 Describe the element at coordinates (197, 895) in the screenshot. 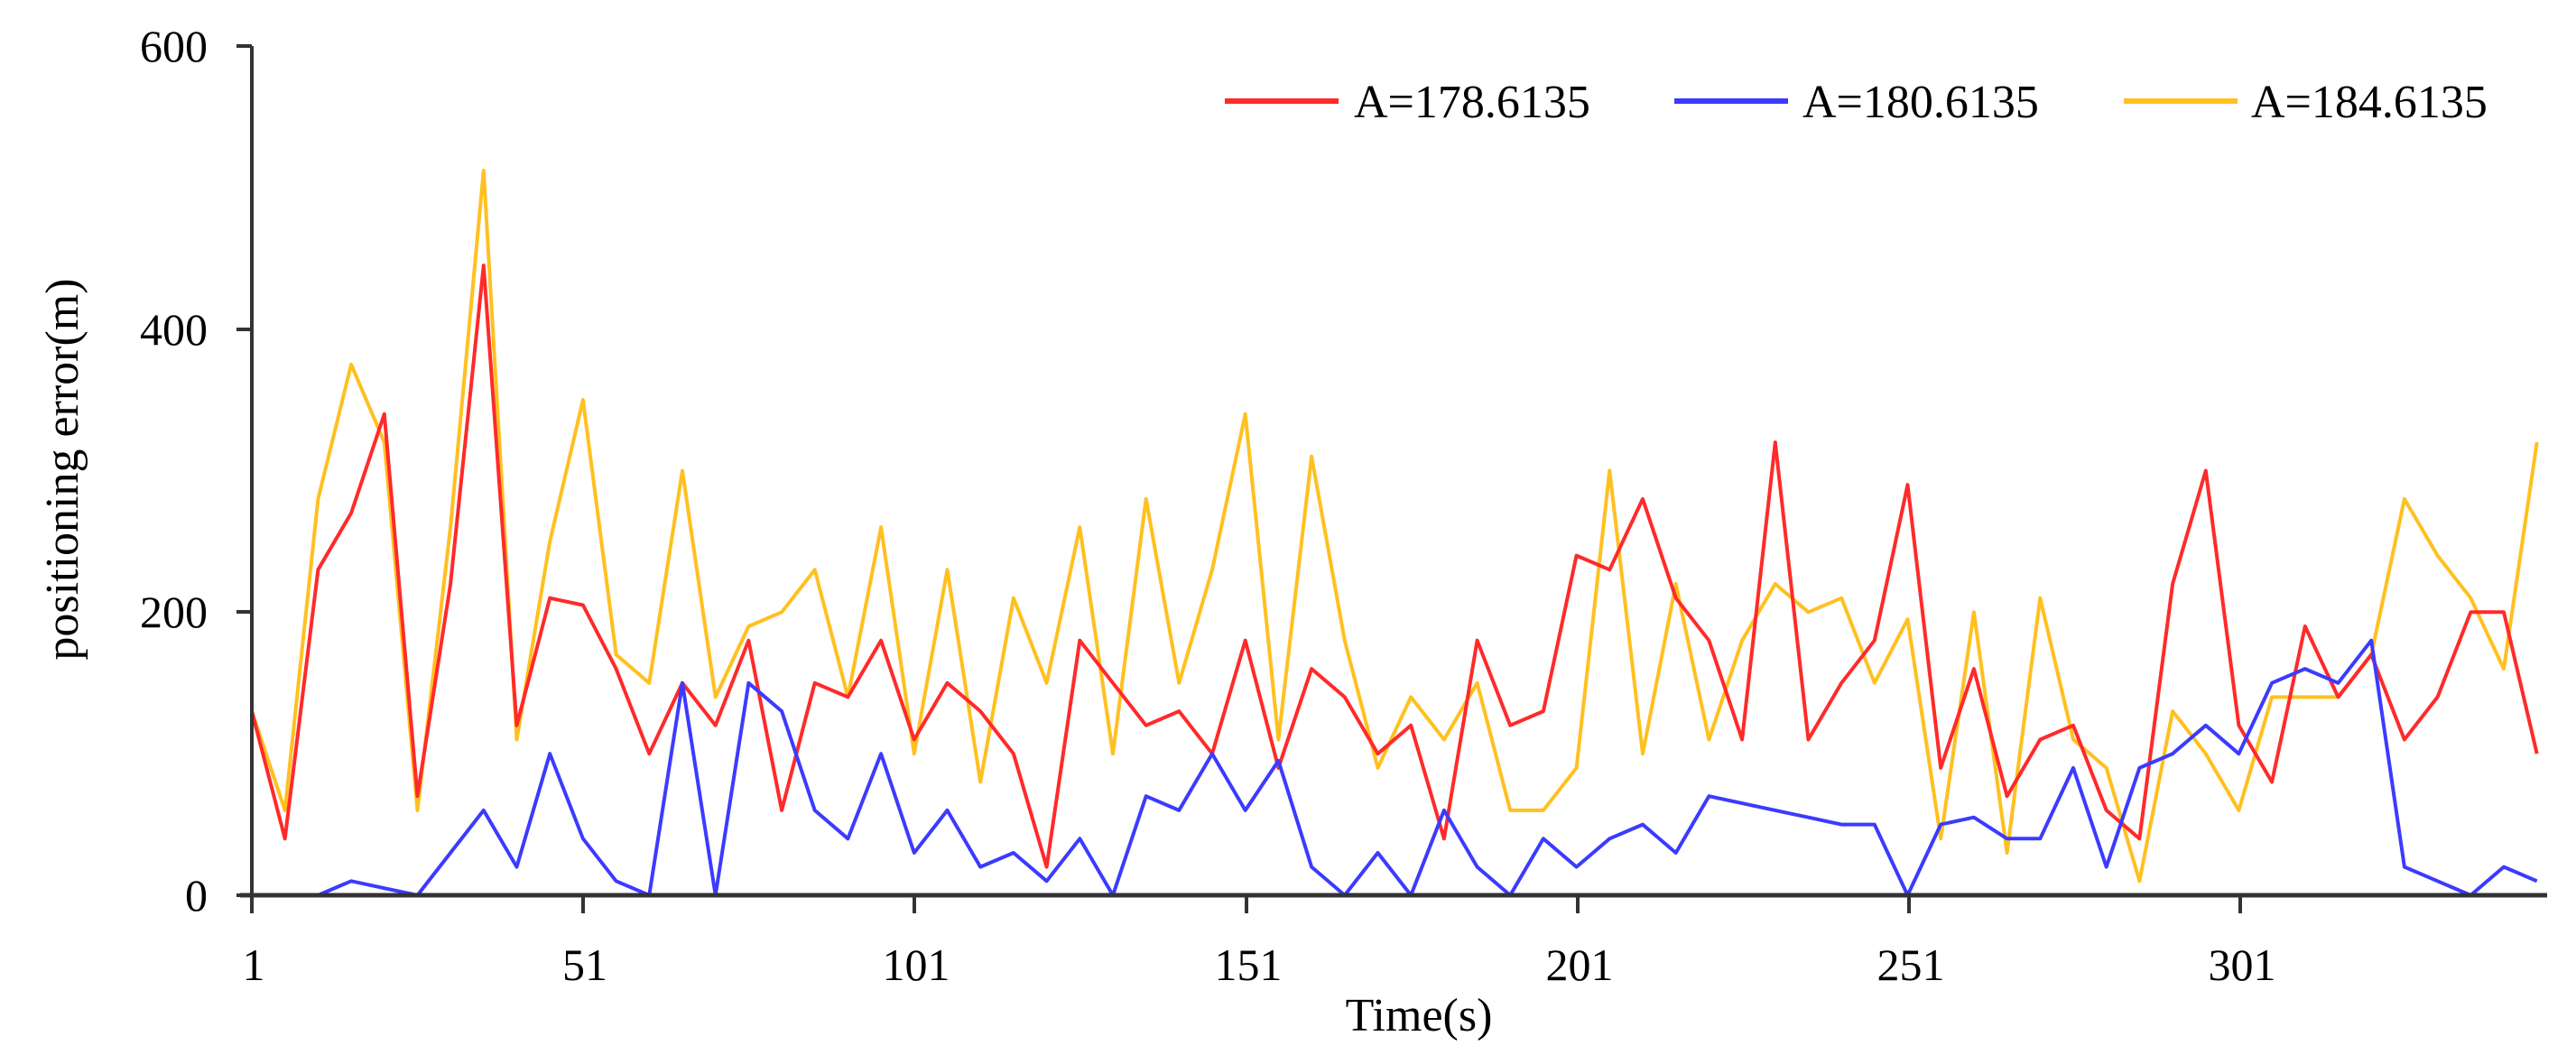

I see `y-tick-label: 0` at that location.